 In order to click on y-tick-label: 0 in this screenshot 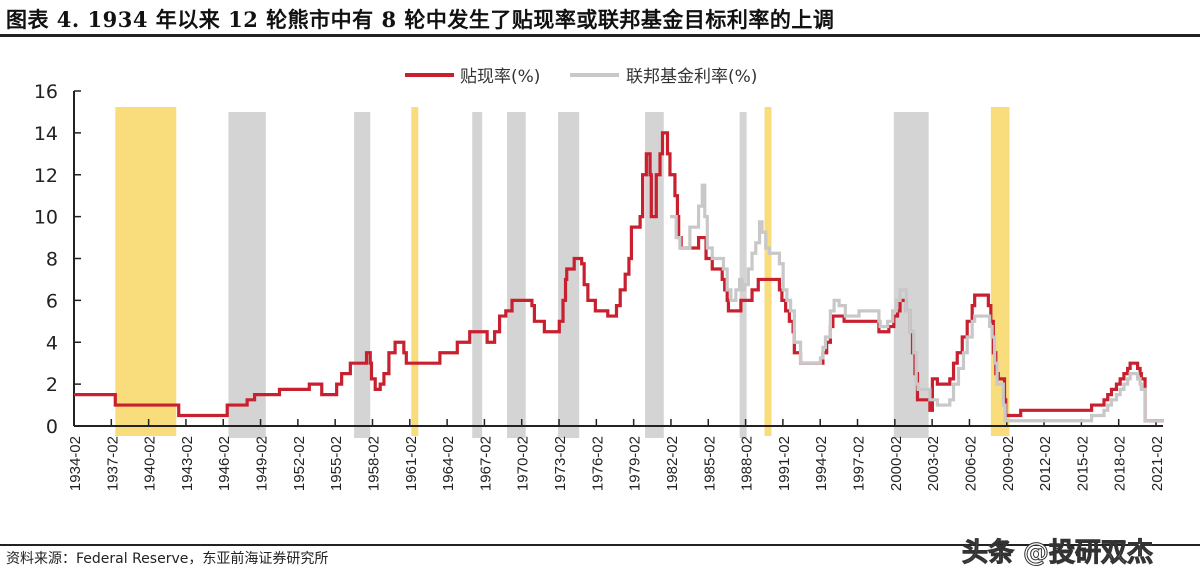, I will do `click(52, 427)`.